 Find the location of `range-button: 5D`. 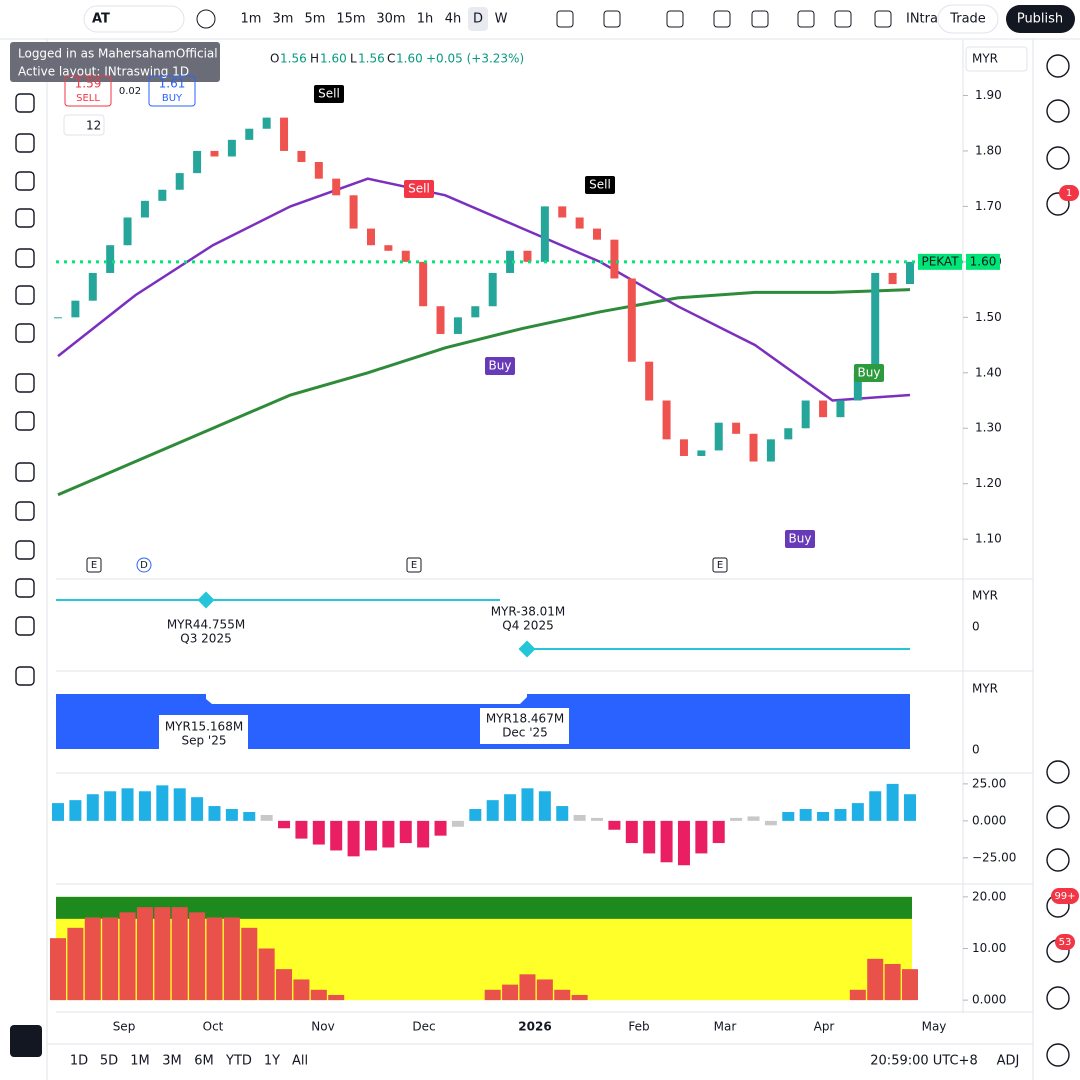

range-button: 5D is located at coordinates (109, 1061).